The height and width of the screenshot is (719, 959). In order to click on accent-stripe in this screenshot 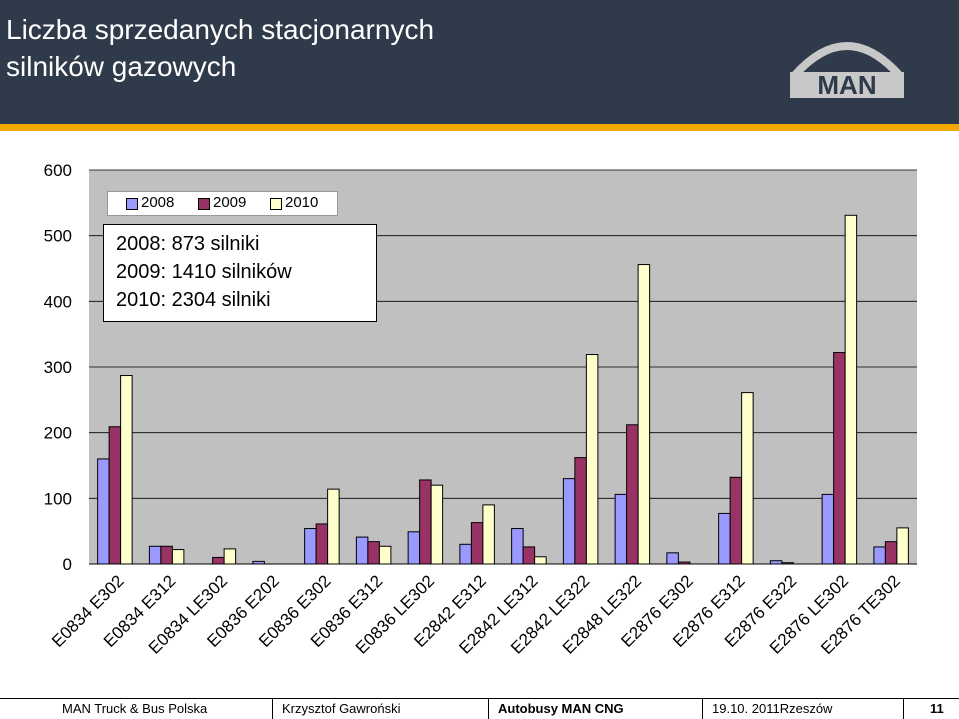, I will do `click(479, 127)`.